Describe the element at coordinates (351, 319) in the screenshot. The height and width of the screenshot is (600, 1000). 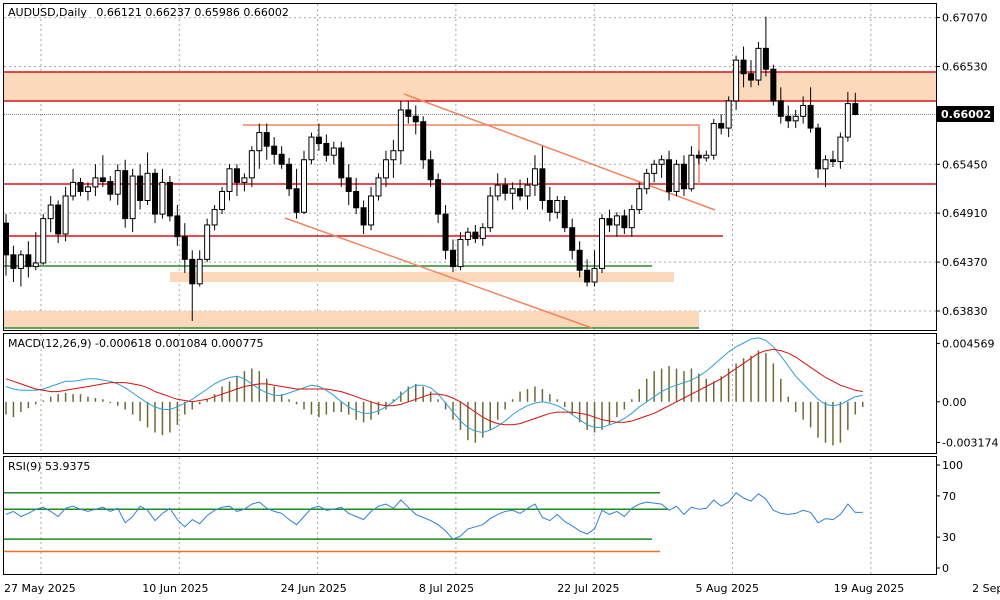
I see `support-zone-lower` at that location.